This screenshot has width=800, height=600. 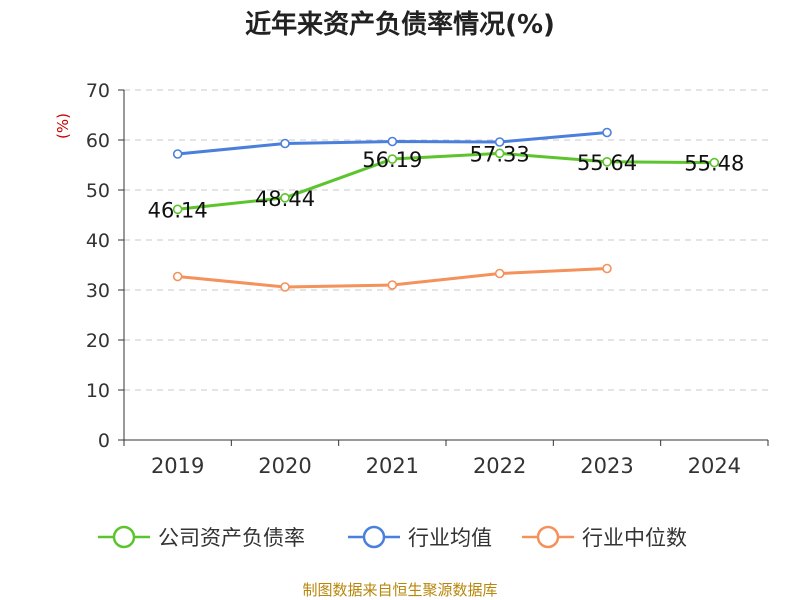 What do you see at coordinates (606, 466) in the screenshot?
I see `x-tick-label: 2023` at bounding box center [606, 466].